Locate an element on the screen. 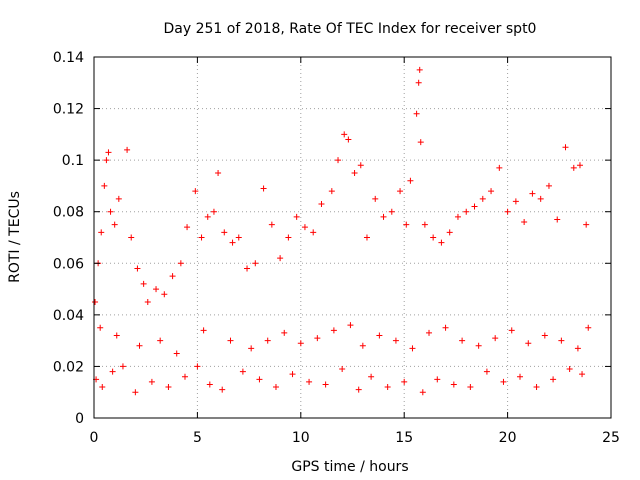  y-tick-label: 0.12 is located at coordinates (68, 110).